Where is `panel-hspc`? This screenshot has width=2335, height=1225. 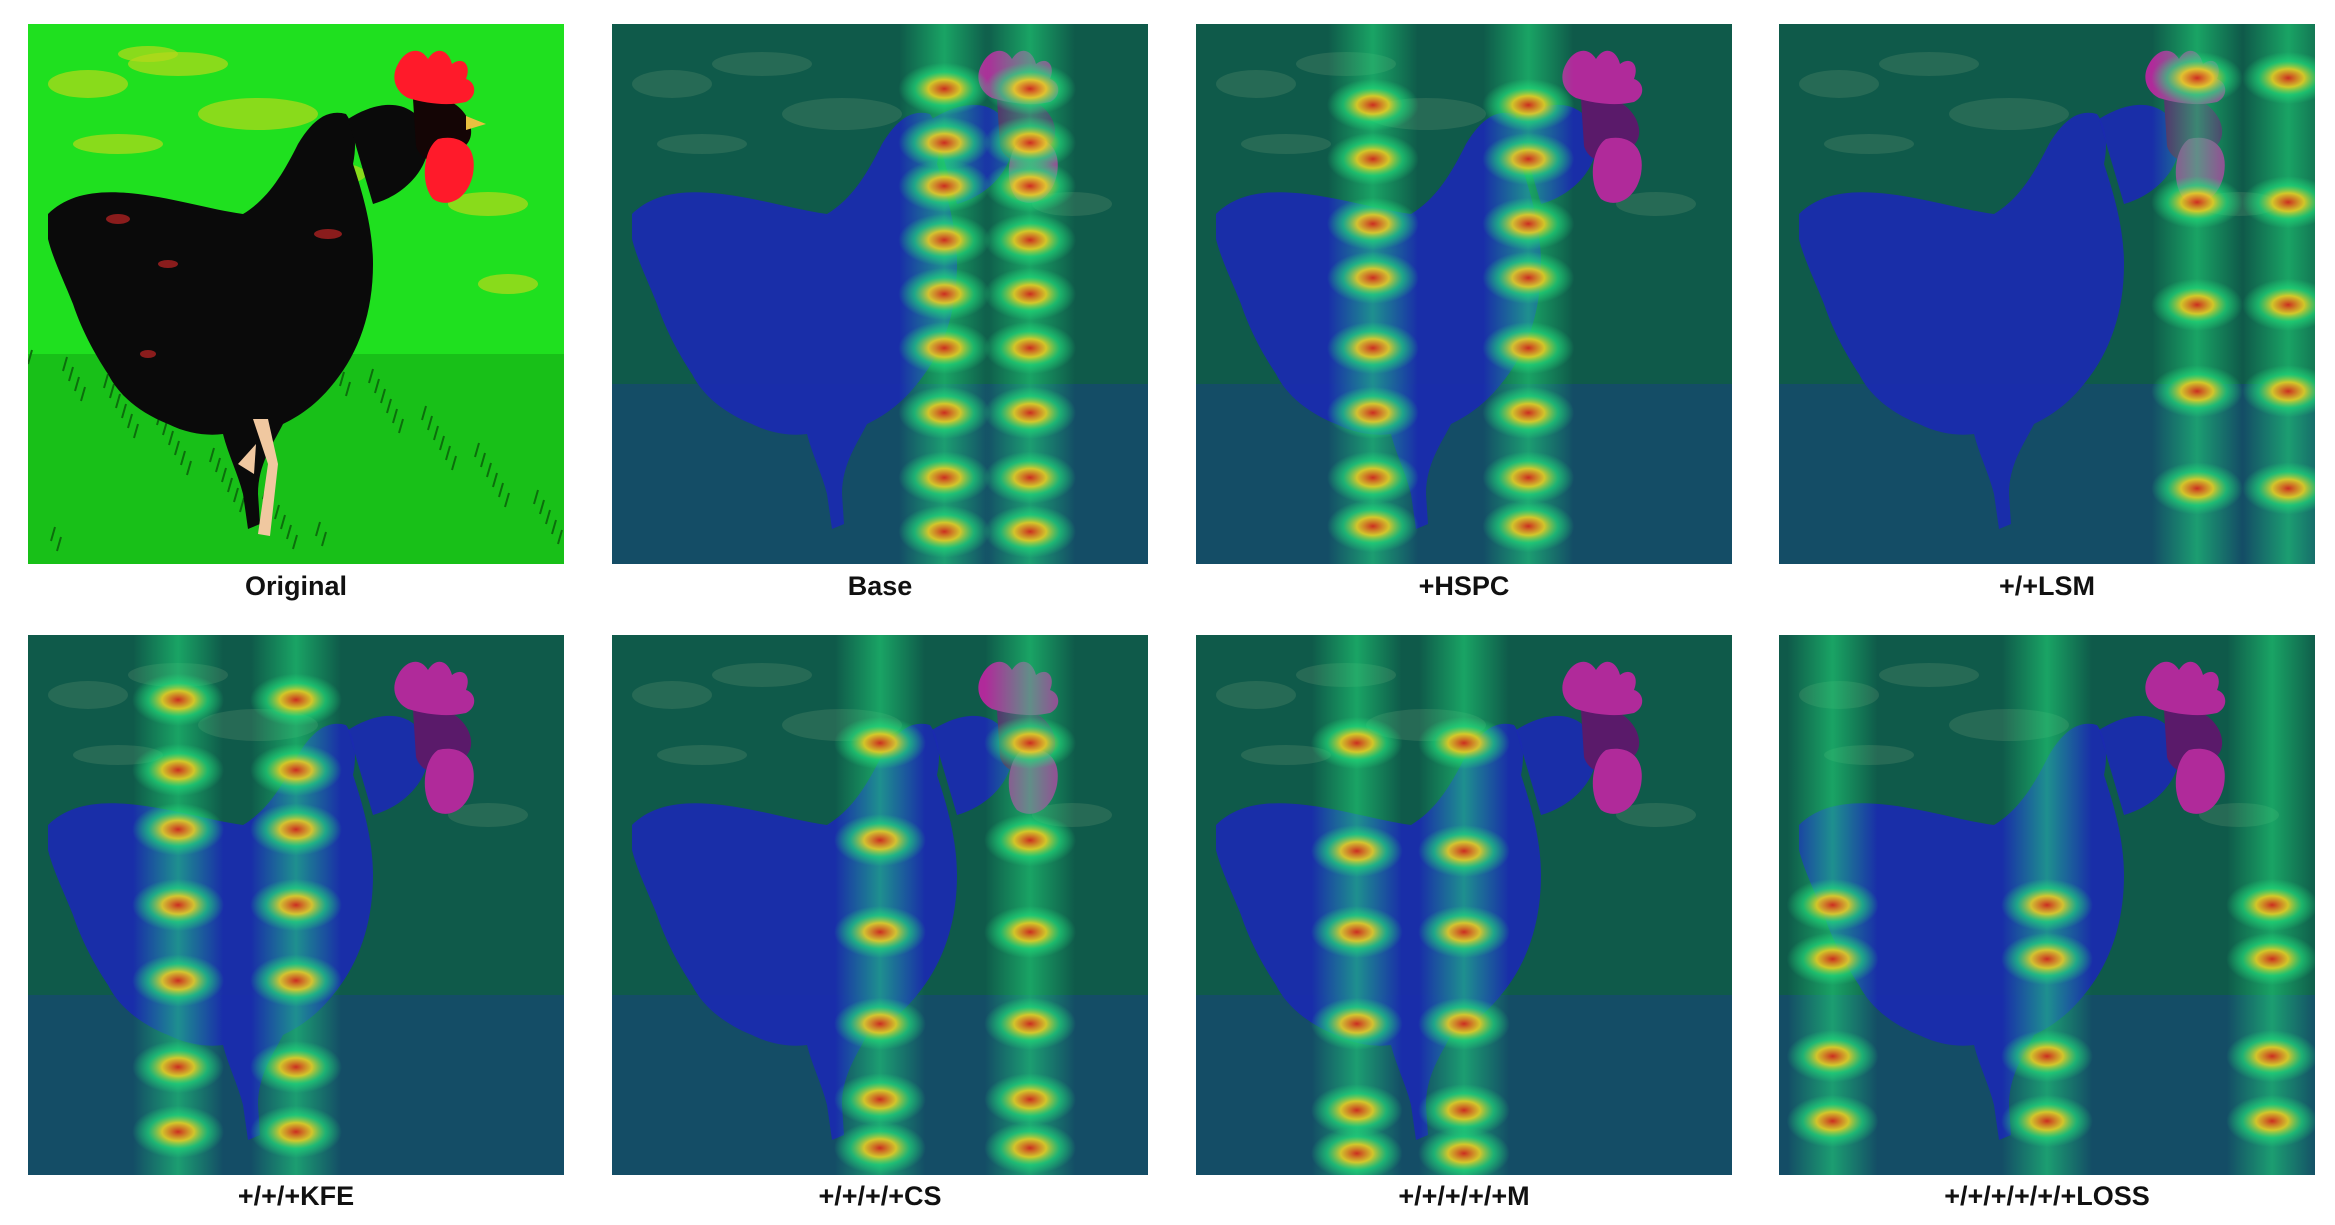 panel-hspc is located at coordinates (1464, 294).